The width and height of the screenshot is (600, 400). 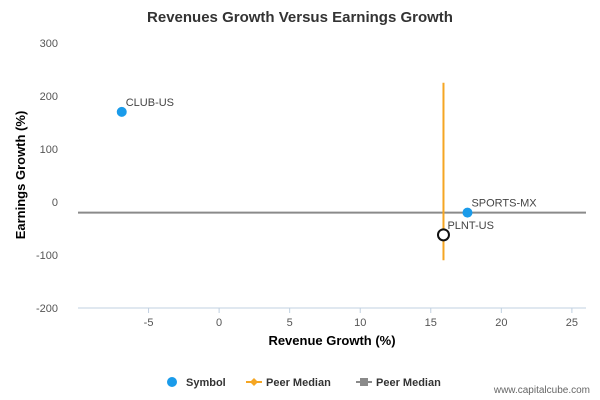 I want to click on legend: Symbol Peer Median Peer Median, so click(x=304, y=383).